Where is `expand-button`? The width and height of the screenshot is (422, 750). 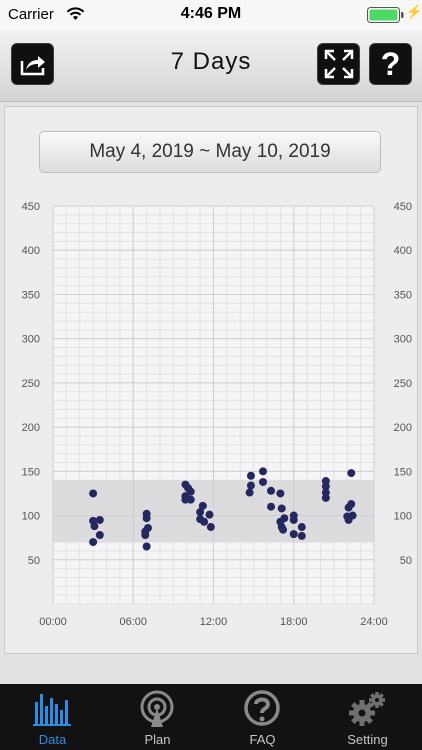 expand-button is located at coordinates (338, 64).